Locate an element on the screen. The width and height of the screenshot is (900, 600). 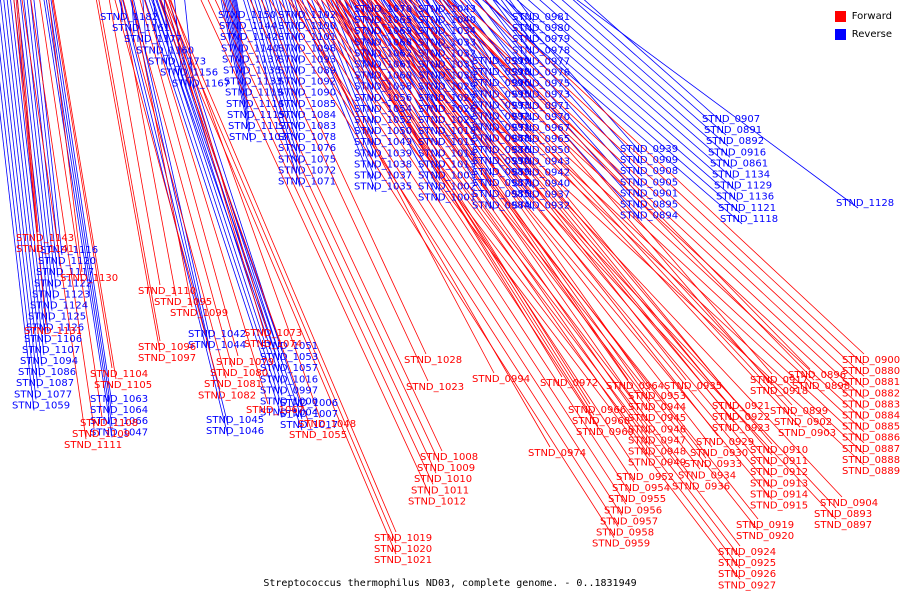
gene-label: STND_0971 is located at coordinates (541, 106).